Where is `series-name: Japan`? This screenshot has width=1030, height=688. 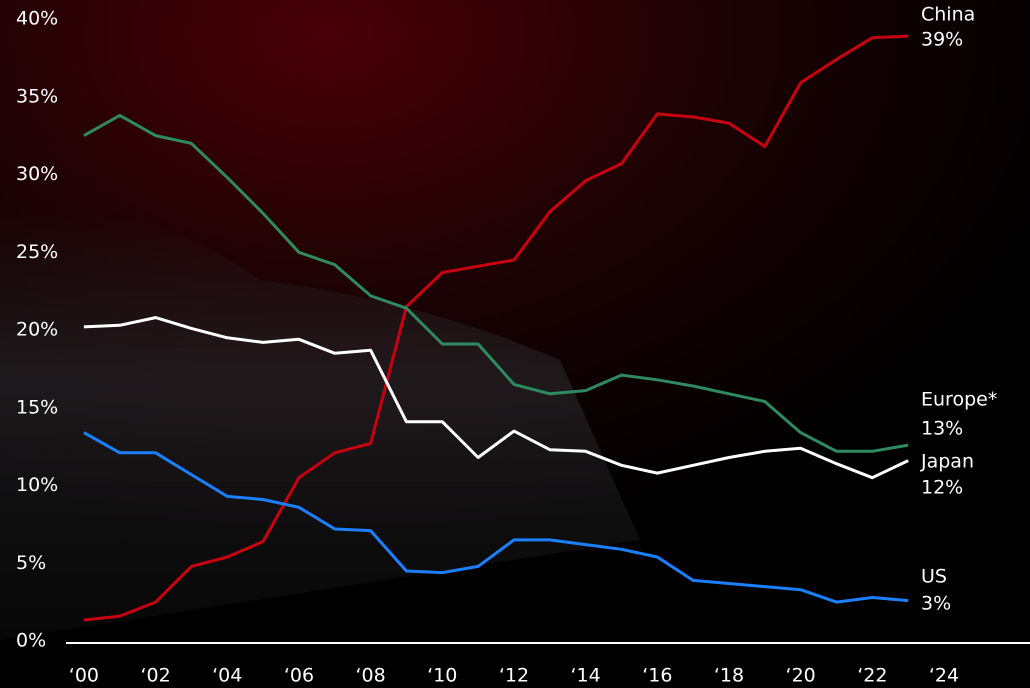
series-name: Japan is located at coordinates (947, 462).